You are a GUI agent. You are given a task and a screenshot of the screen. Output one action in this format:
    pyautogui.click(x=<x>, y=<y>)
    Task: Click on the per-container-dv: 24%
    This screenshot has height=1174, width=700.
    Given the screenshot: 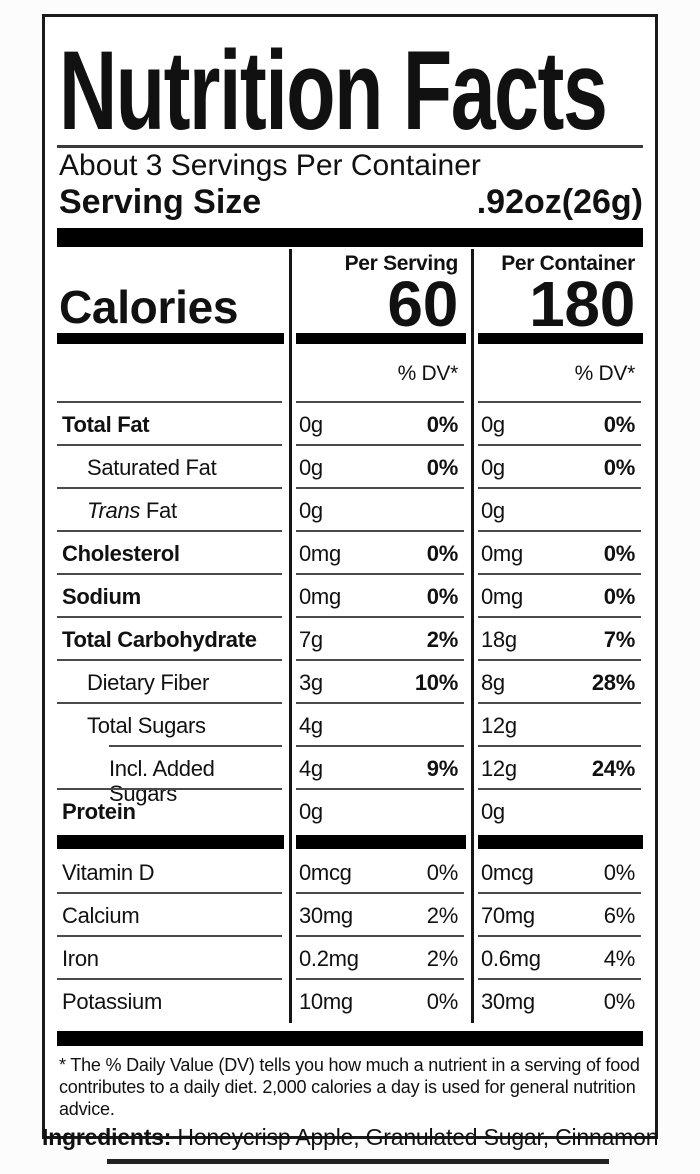 What is the action you would take?
    pyautogui.click(x=613, y=768)
    